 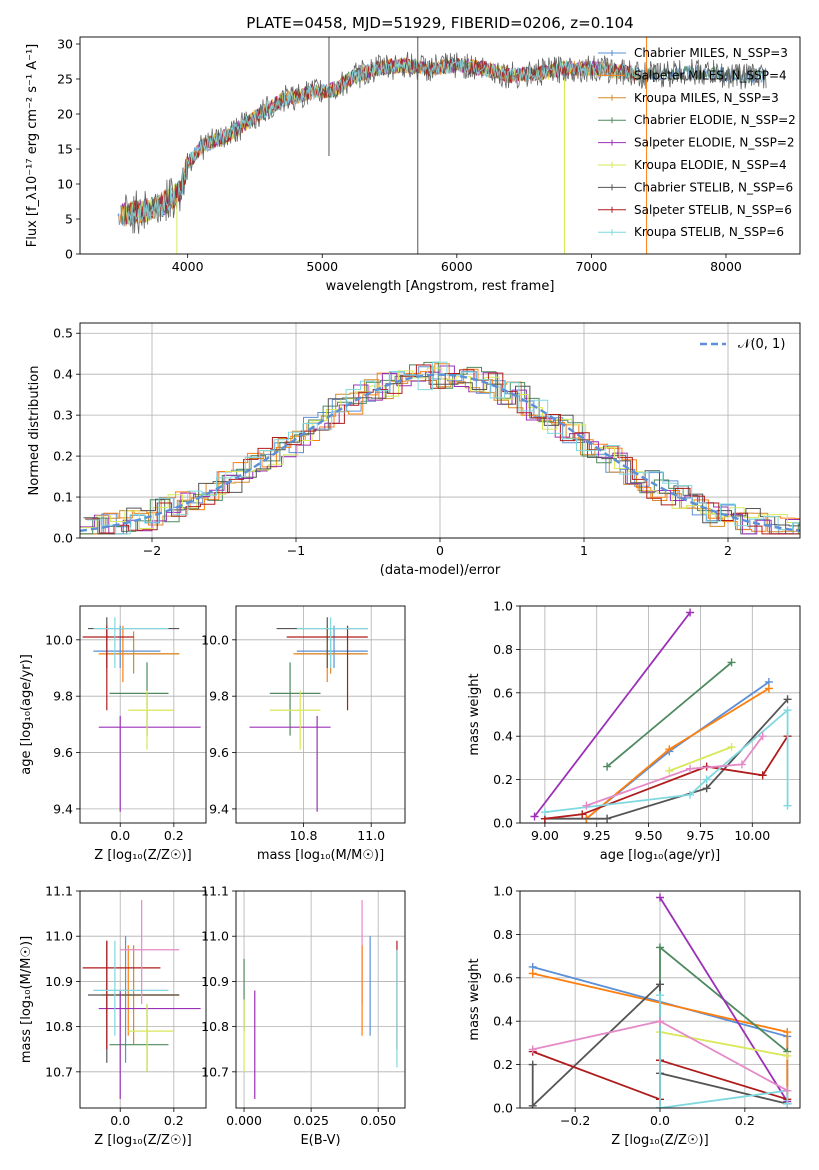 I want to click on x-tick-label: 10.00, so click(x=752, y=835).